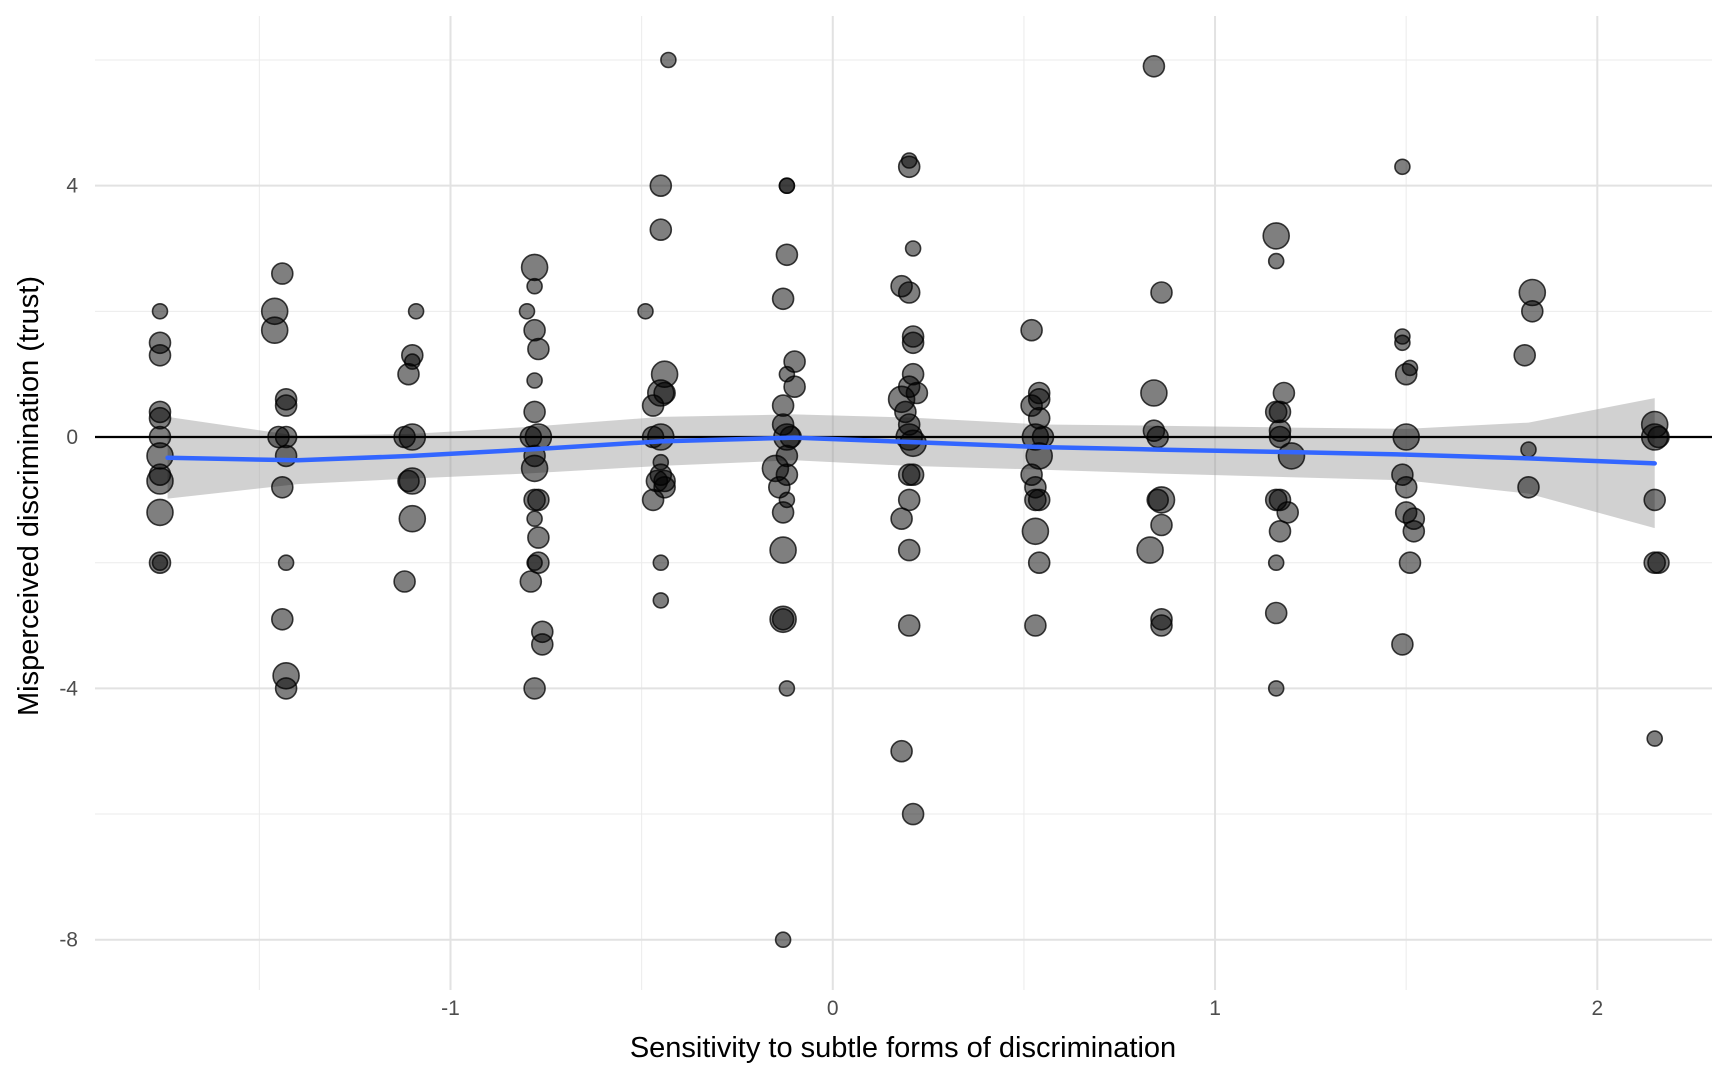  What do you see at coordinates (1215, 1008) in the screenshot?
I see `x-tick-label: 1` at bounding box center [1215, 1008].